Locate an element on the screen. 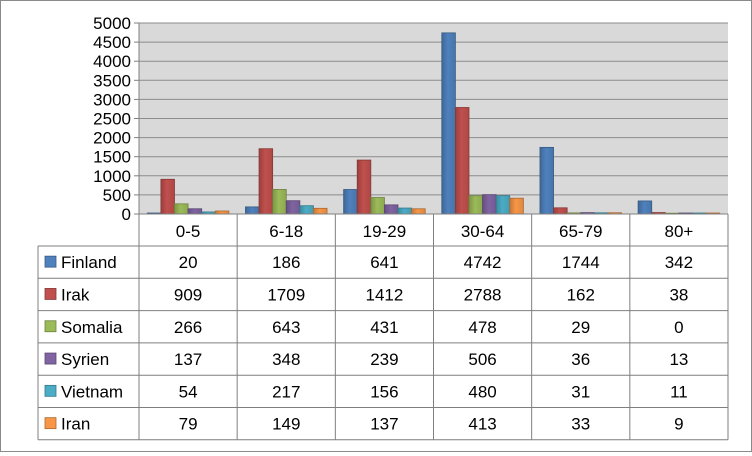 Image resolution: width=752 pixels, height=456 pixels. y-tick-label: 500 is located at coordinates (117, 195).